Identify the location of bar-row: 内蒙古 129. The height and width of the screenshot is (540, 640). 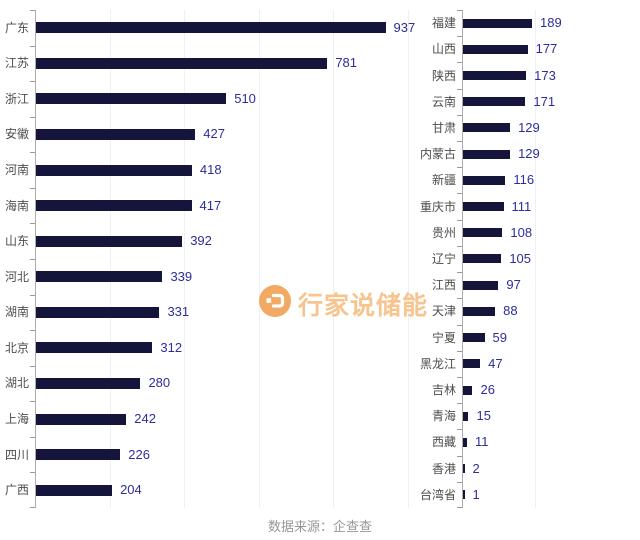
(530, 154).